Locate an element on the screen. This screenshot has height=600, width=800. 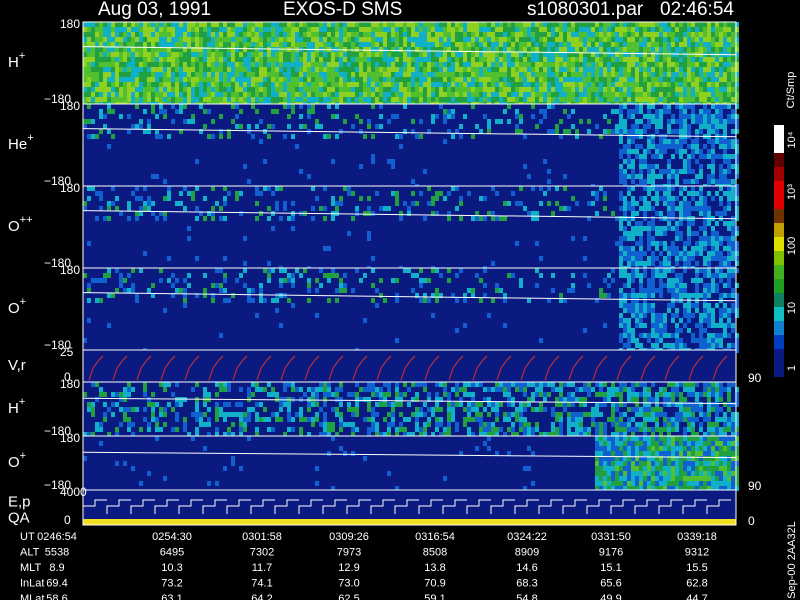
date: Aug 03, 1991 is located at coordinates (154, 10).